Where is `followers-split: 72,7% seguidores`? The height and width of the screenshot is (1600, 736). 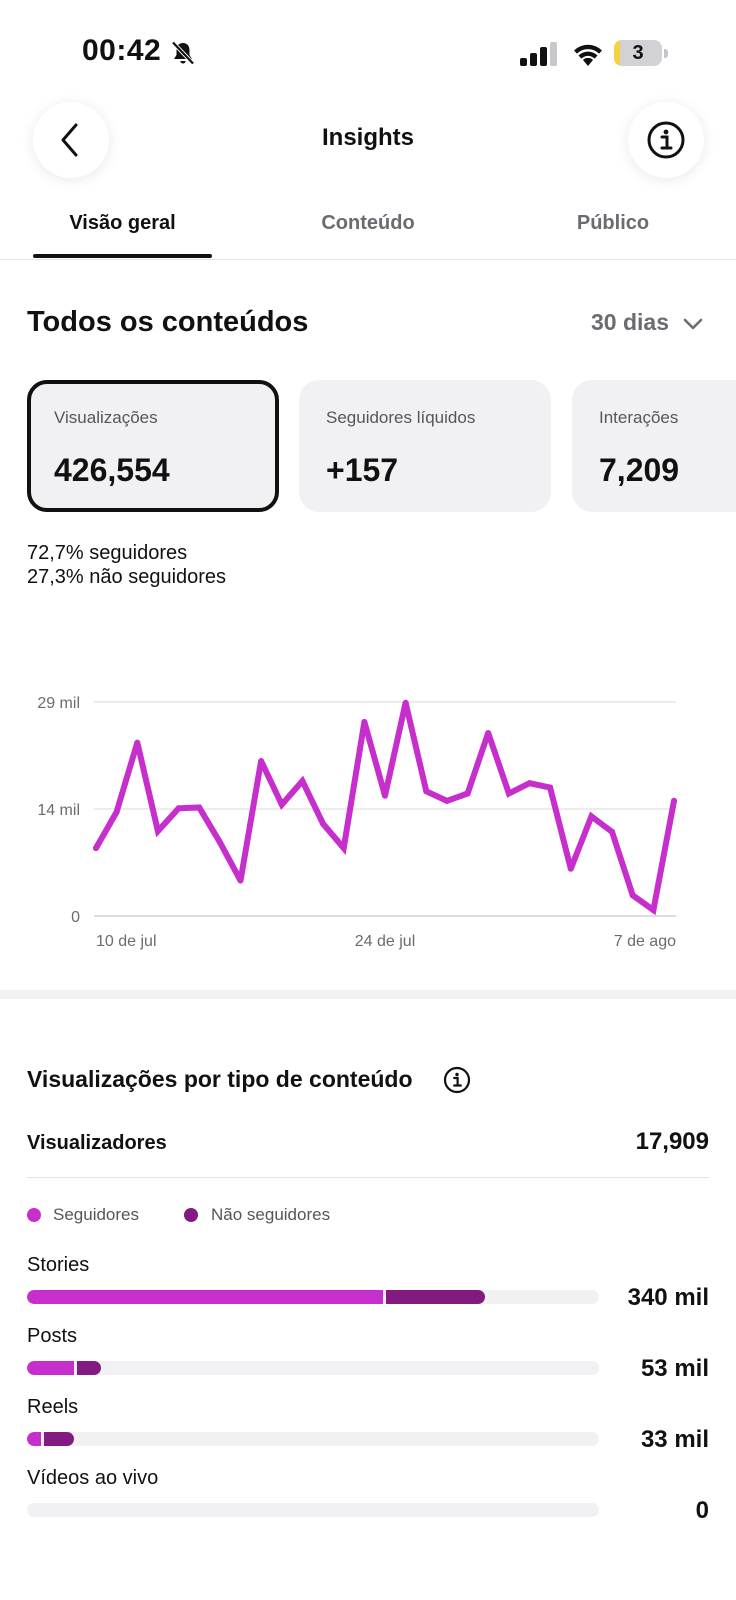
followers-split: 72,7% seguidores is located at coordinates (107, 553).